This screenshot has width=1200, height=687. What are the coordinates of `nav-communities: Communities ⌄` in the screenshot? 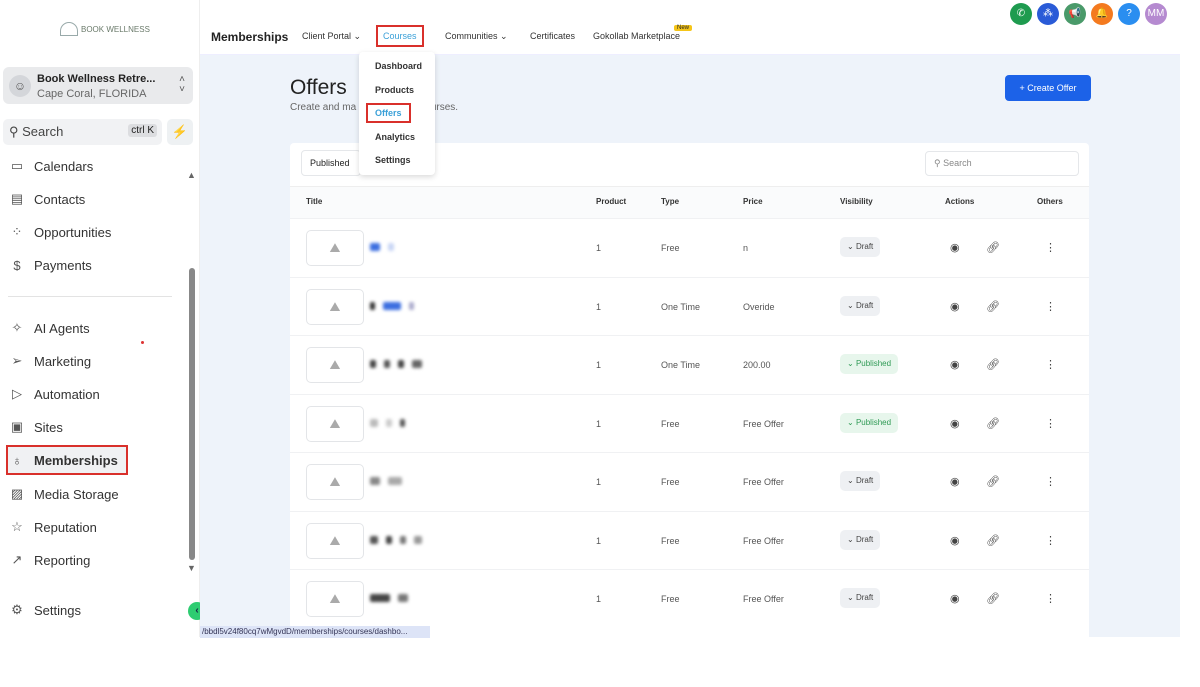 It's located at (476, 36).